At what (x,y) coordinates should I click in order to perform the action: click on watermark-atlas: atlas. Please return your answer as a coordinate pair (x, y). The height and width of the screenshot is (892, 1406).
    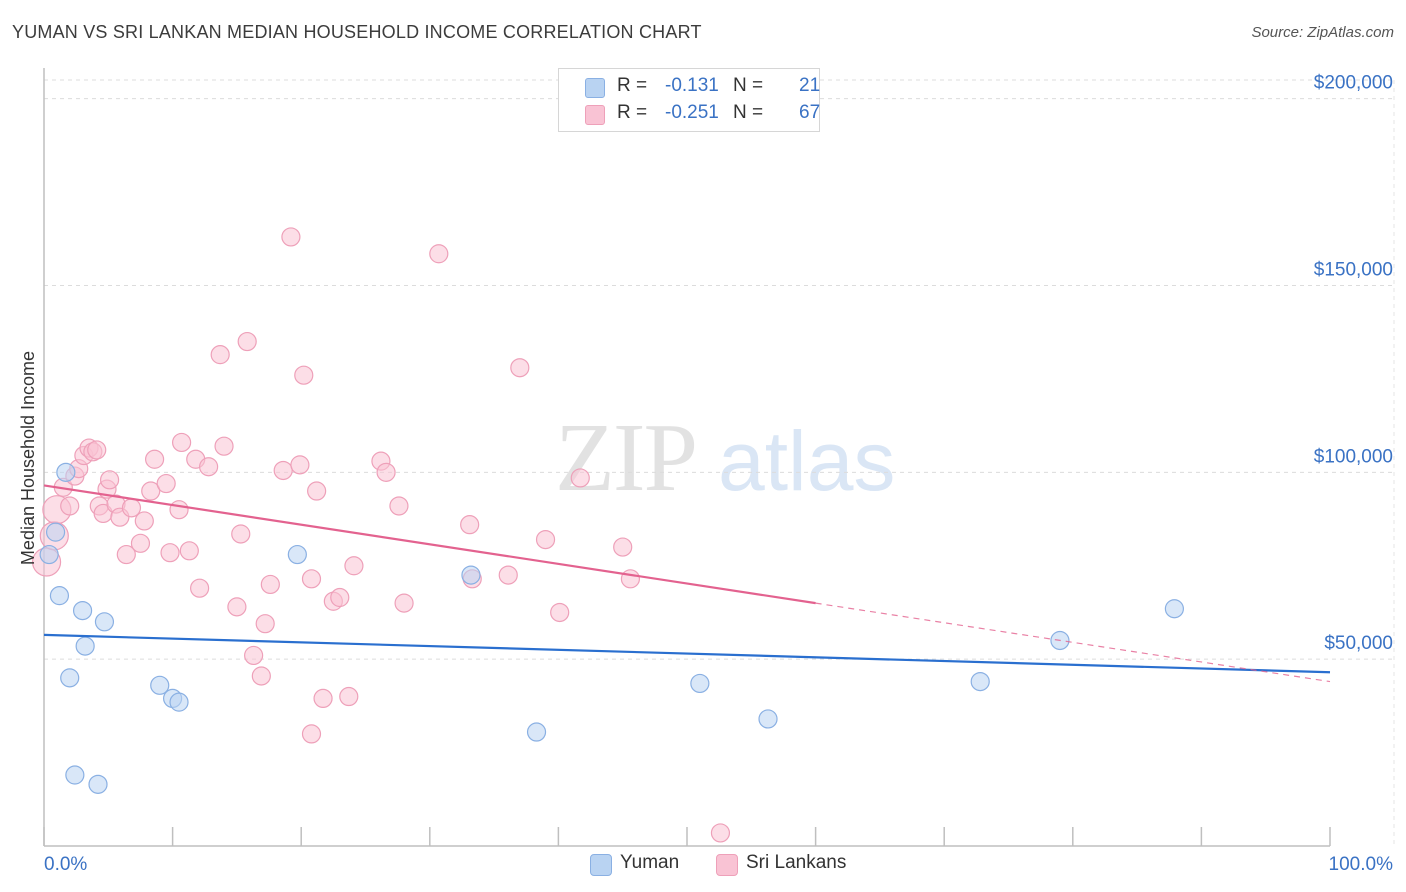
    Looking at the image, I should click on (806, 461).